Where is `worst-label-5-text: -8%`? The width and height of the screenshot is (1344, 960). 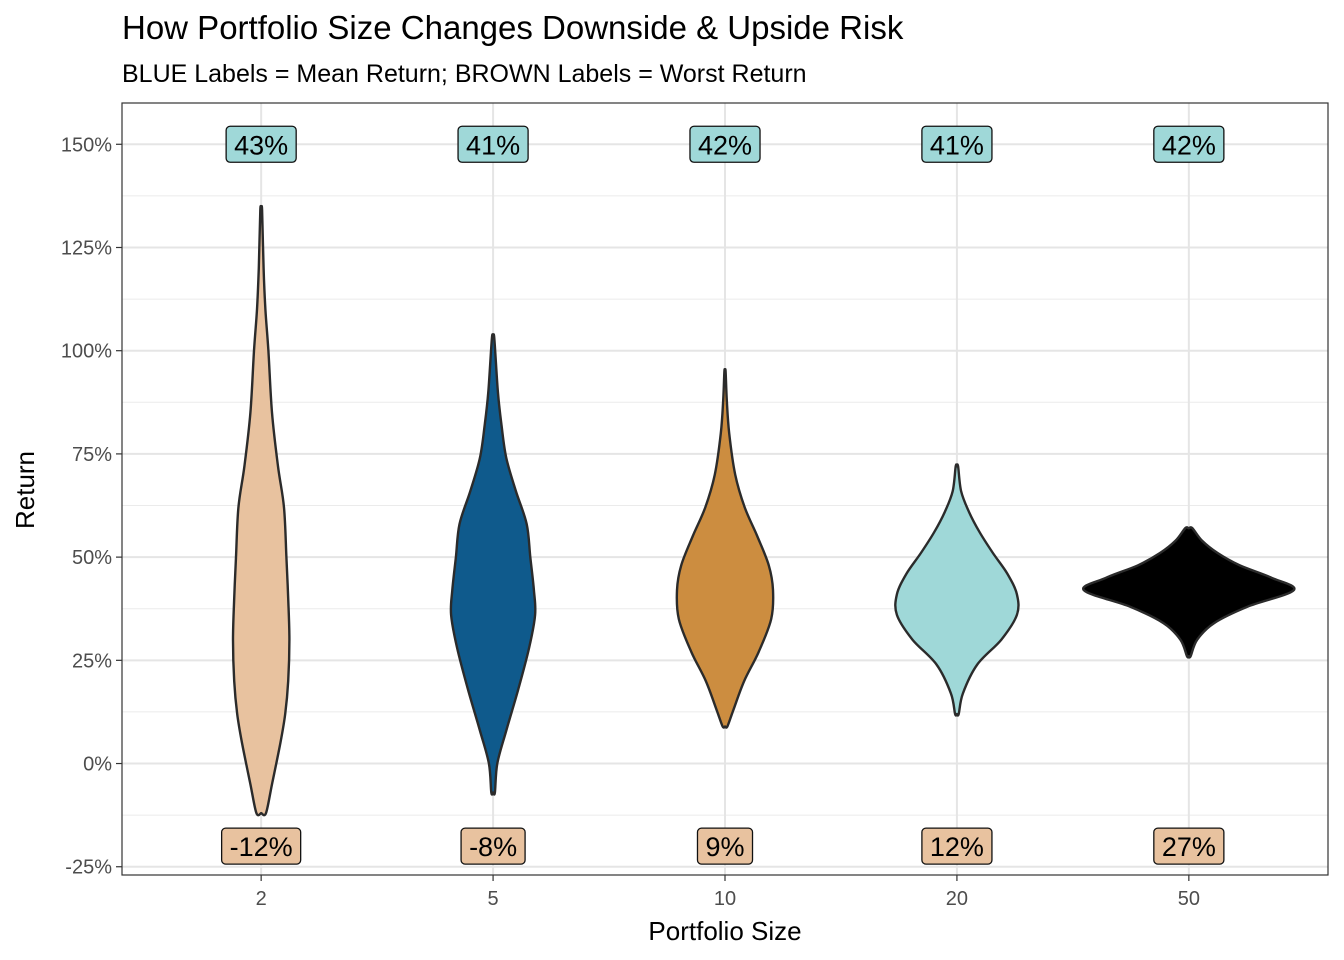
worst-label-5-text: -8% is located at coordinates (493, 847).